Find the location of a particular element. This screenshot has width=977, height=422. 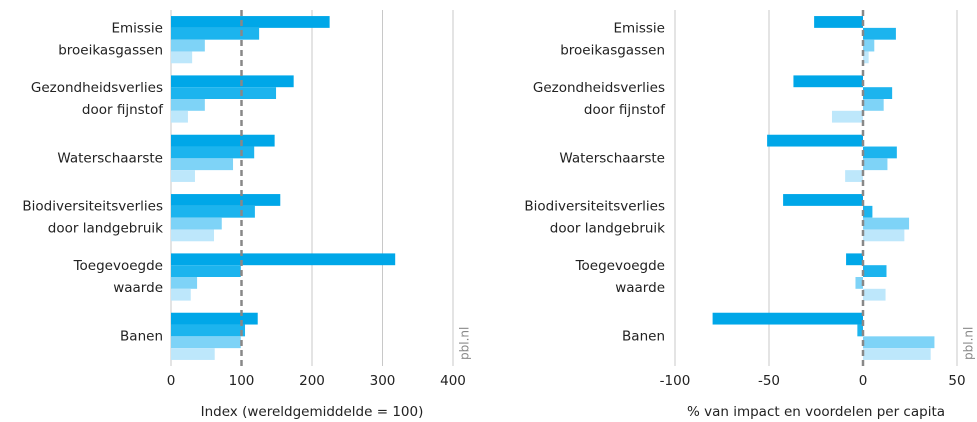

x-tick-label: 400 is located at coordinates (453, 381).